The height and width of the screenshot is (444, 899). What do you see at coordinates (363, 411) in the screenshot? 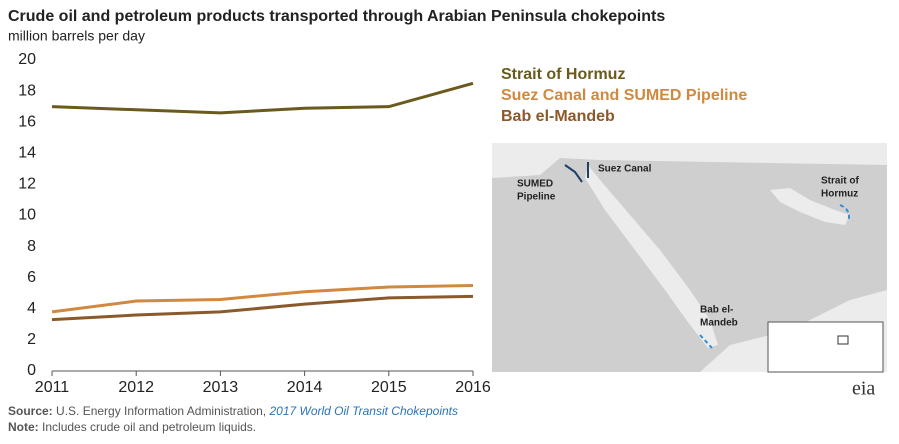
I see `source-link: 2017 World Oil Transit Chokepoints` at bounding box center [363, 411].